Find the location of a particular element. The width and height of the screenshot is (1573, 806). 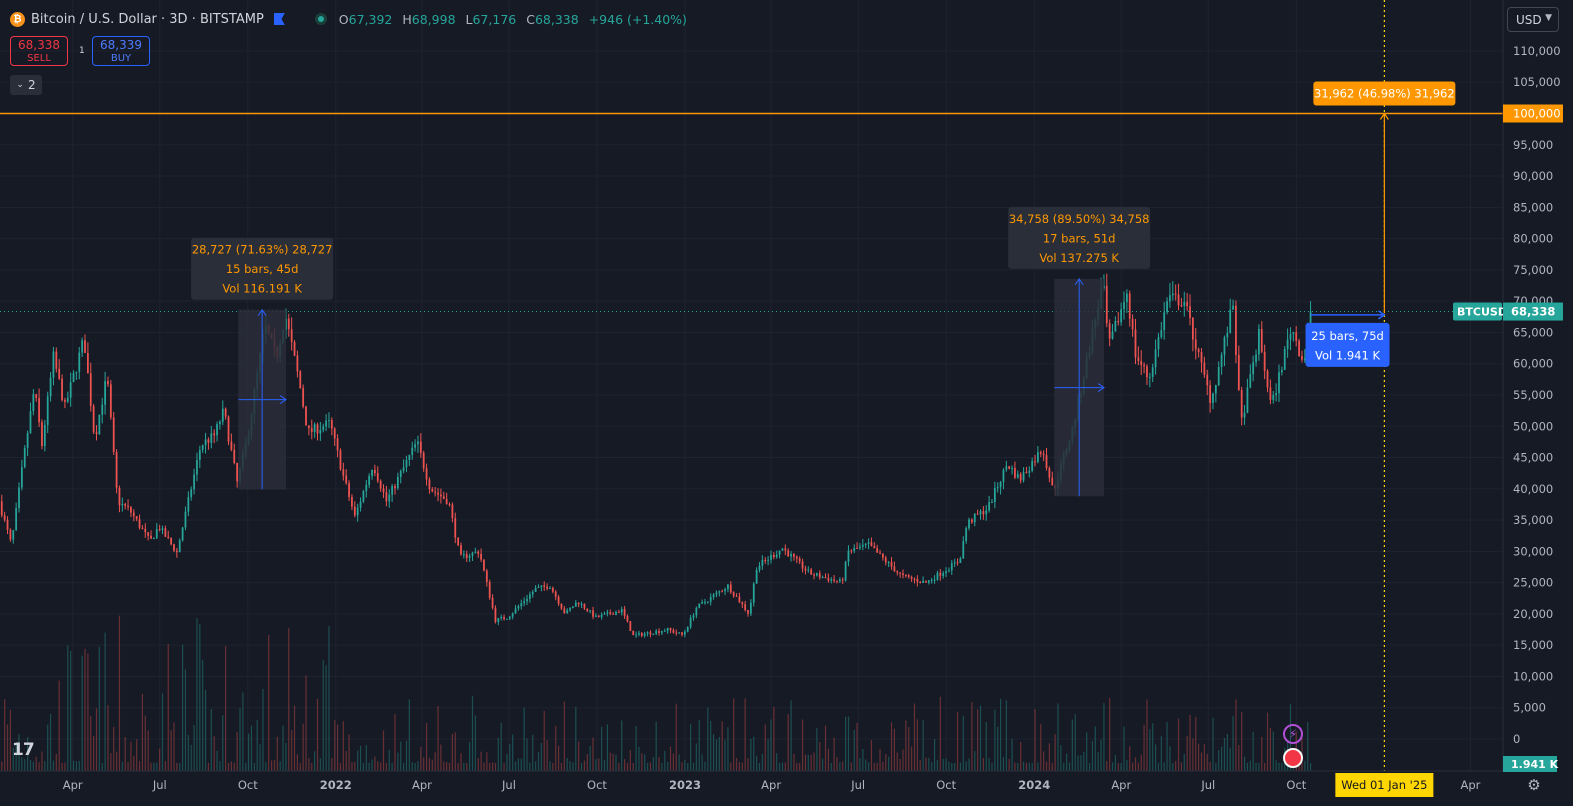

price-axis-background is located at coordinates (1538, 403).